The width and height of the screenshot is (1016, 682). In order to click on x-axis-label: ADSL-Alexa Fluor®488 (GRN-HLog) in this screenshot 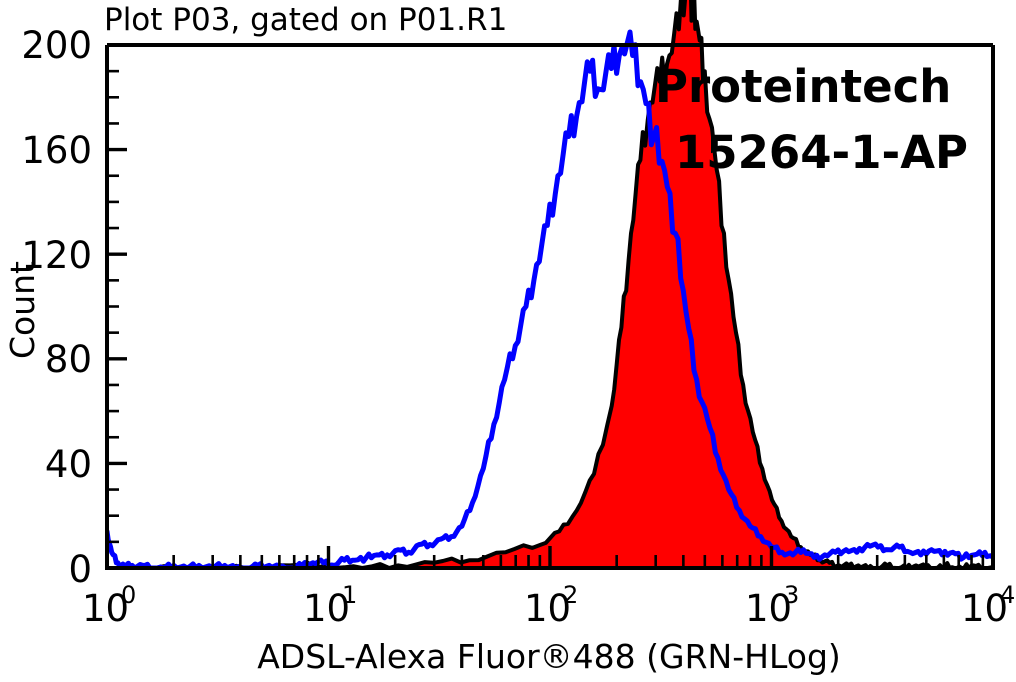, I will do `click(549, 656)`.